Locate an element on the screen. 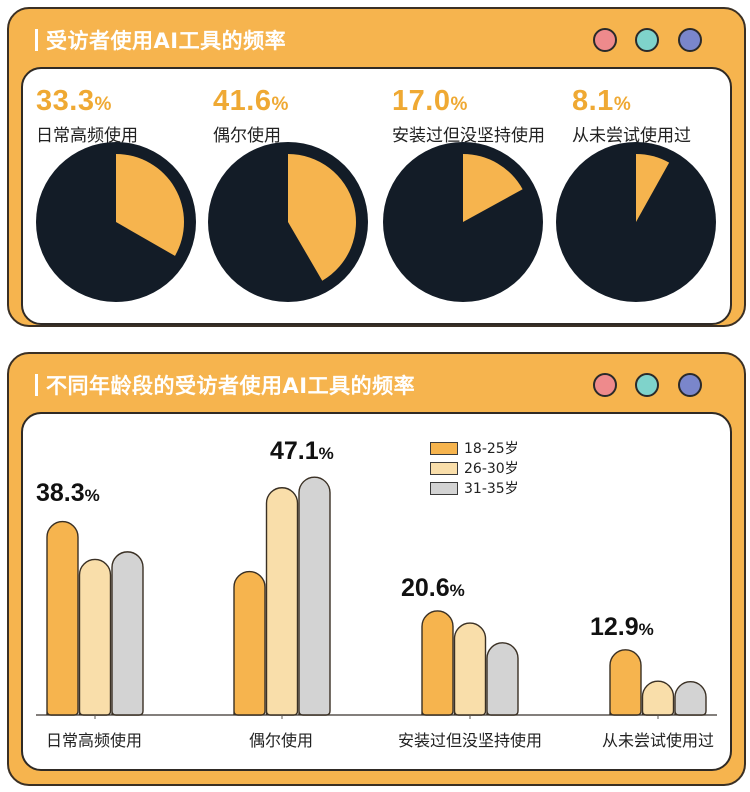 This screenshot has width=750, height=792. stat-daily: 33.3% 日常高频使用 is located at coordinates (87, 115).